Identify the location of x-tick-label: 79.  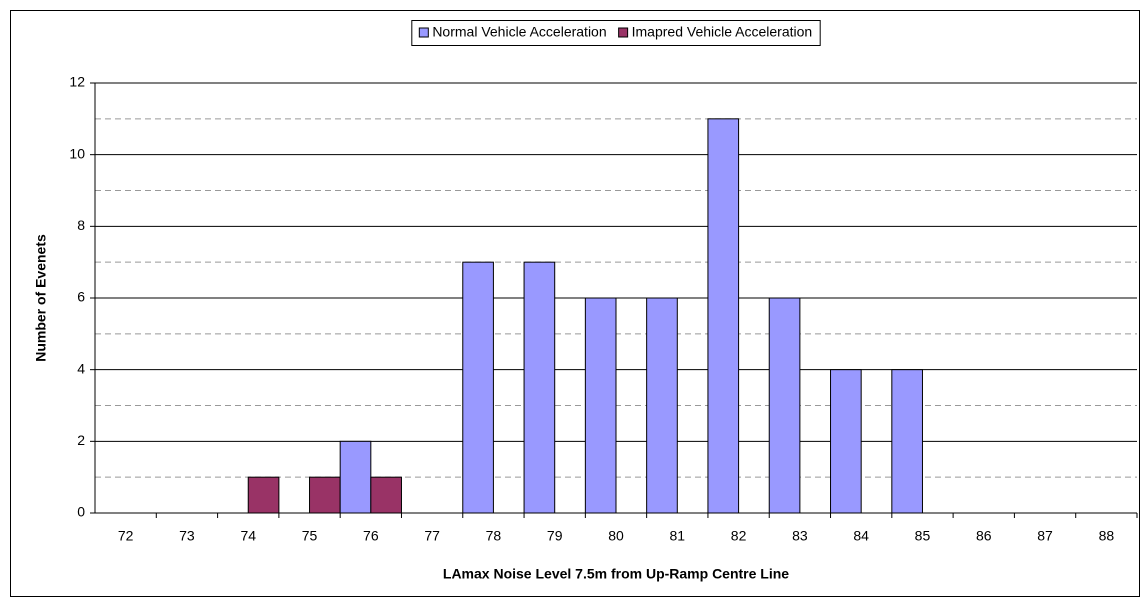
(555, 536).